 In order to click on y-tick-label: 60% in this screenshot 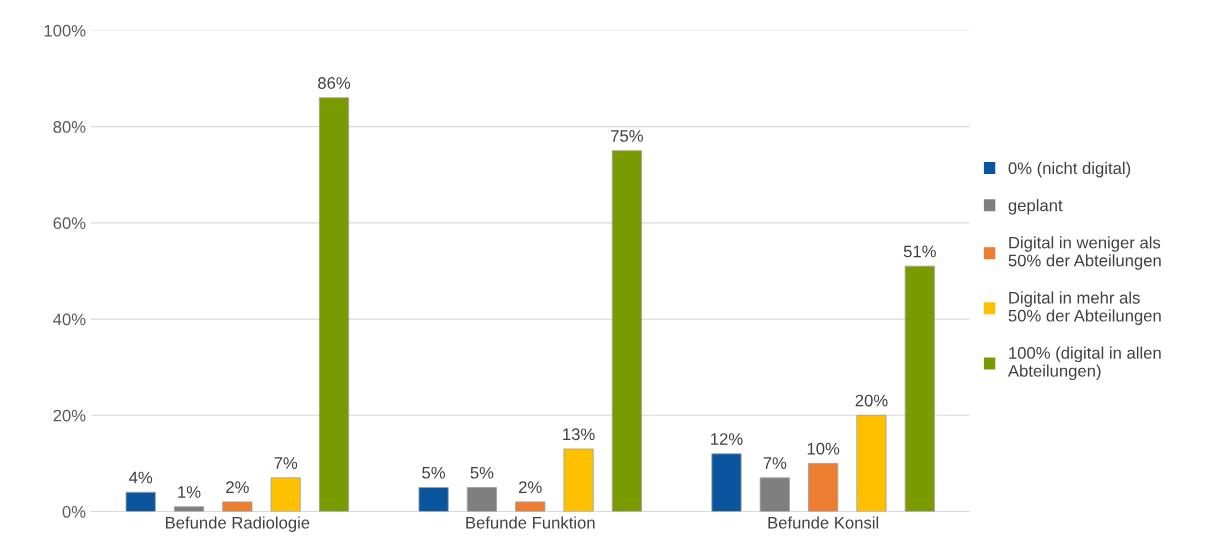, I will do `click(69, 223)`.